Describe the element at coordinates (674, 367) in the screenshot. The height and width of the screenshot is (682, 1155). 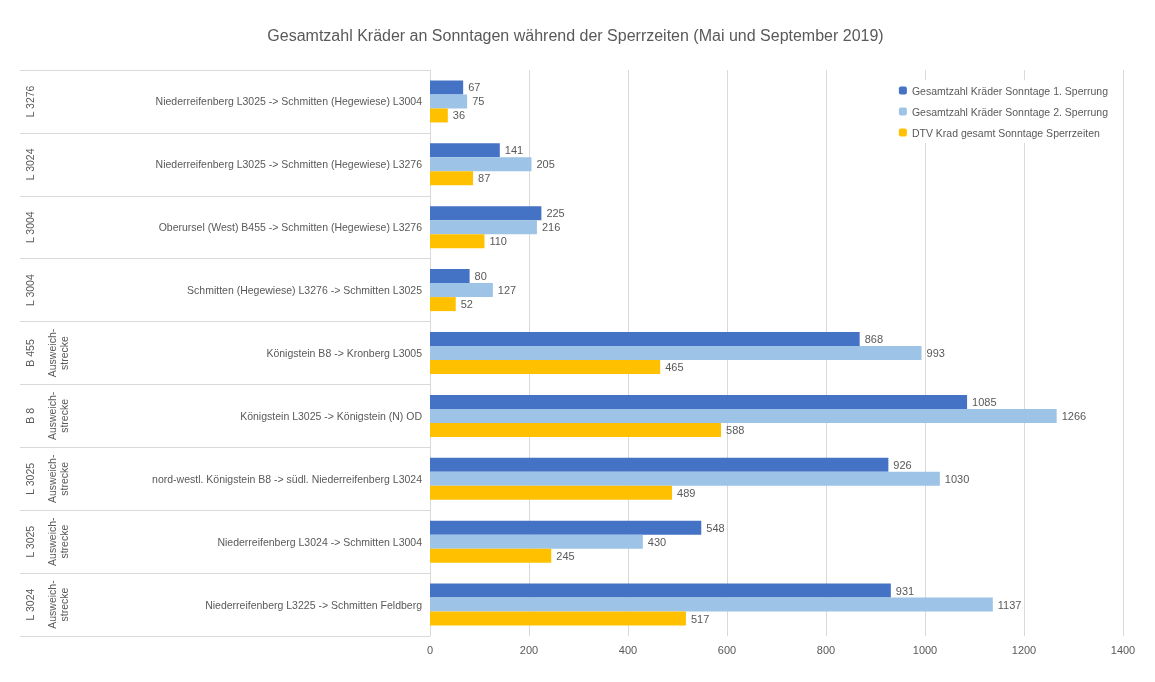
I see `data-label: 465` at that location.